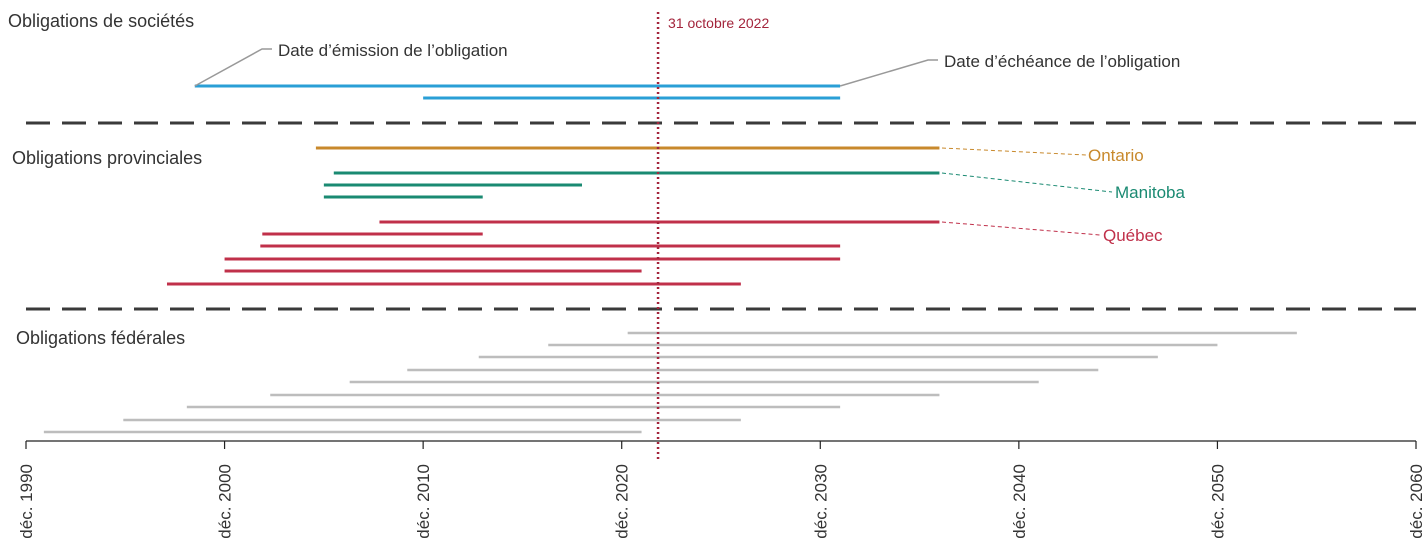 The image size is (1427, 554). What do you see at coordinates (1133, 235) in the screenshot?
I see `series-label: Québec` at bounding box center [1133, 235].